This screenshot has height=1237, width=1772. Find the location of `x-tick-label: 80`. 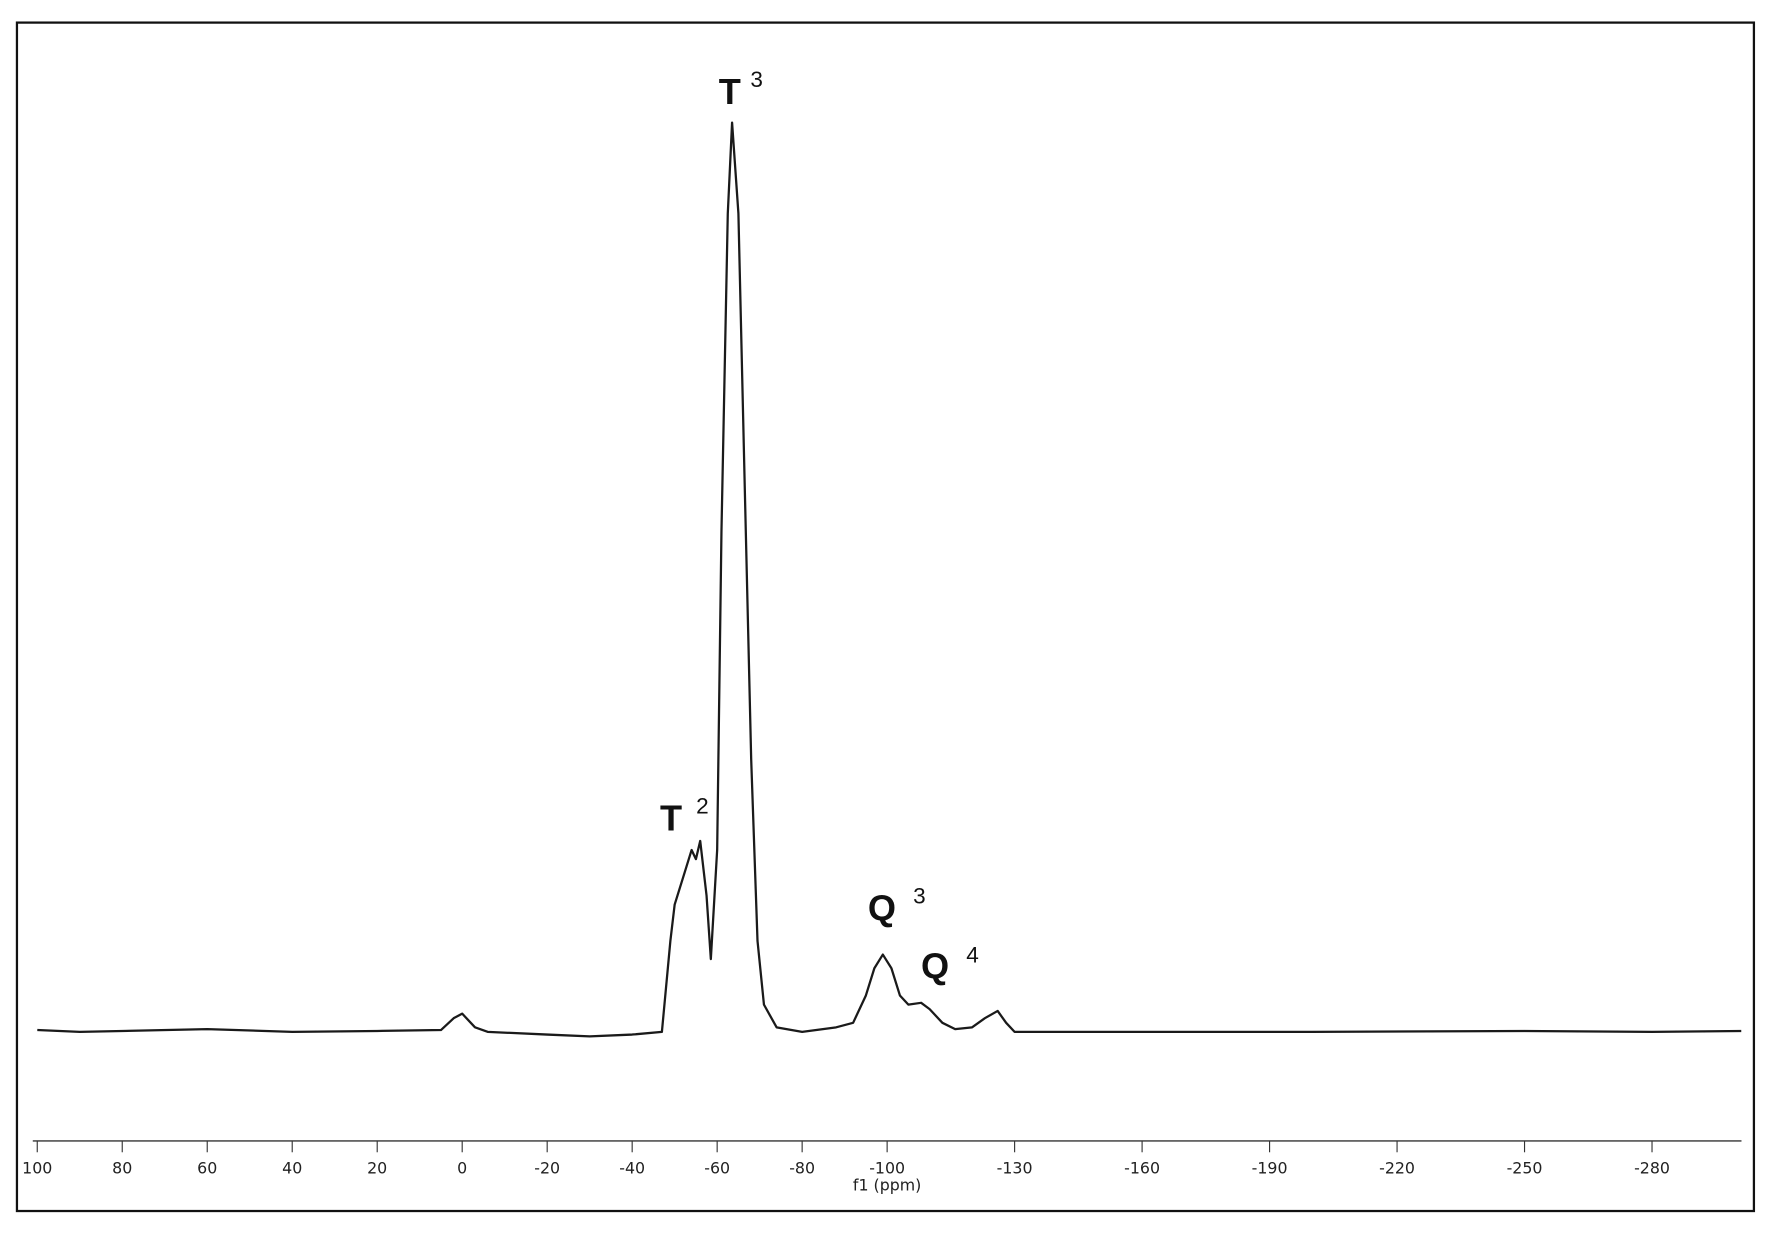

x-tick-label: 80 is located at coordinates (122, 1168).